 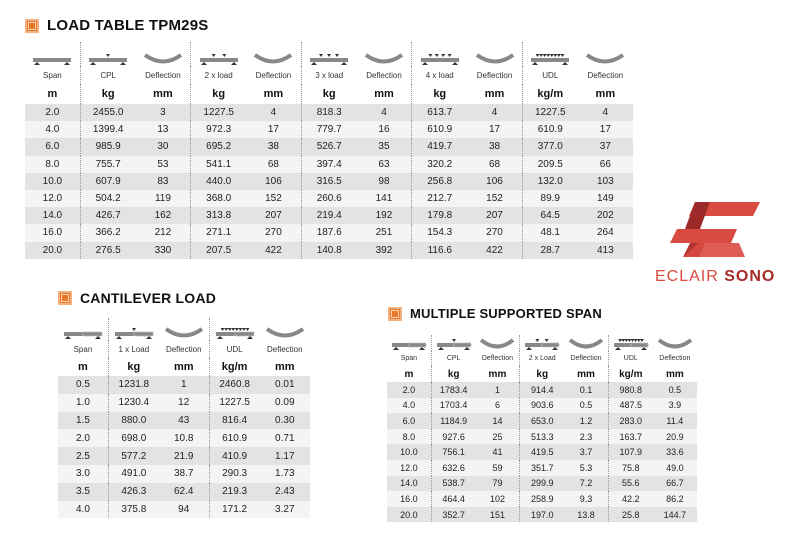 What do you see at coordinates (107, 164) in the screenshot?
I see `table-cell: 755.7` at bounding box center [107, 164].